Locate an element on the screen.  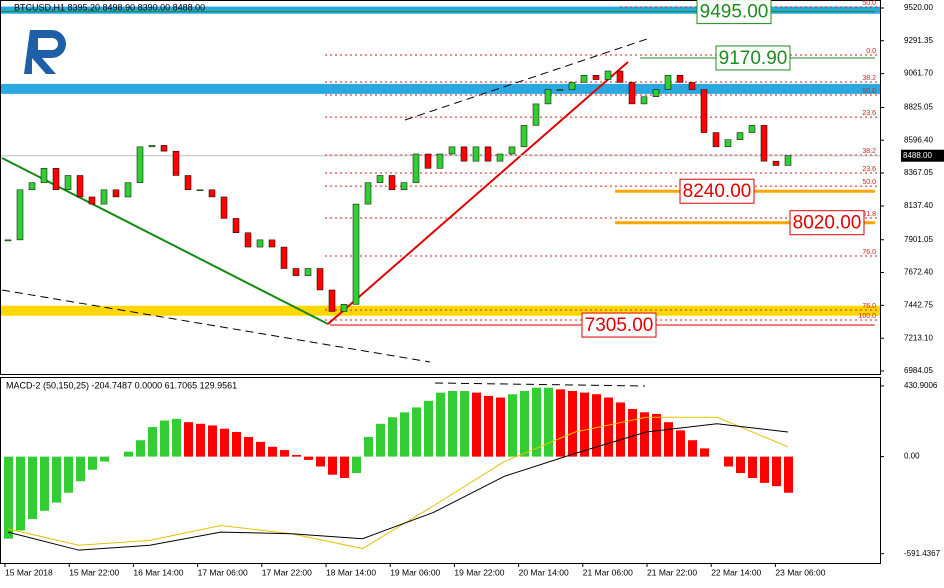
x-tick-label: 19 Mar 06:00 is located at coordinates (415, 572).